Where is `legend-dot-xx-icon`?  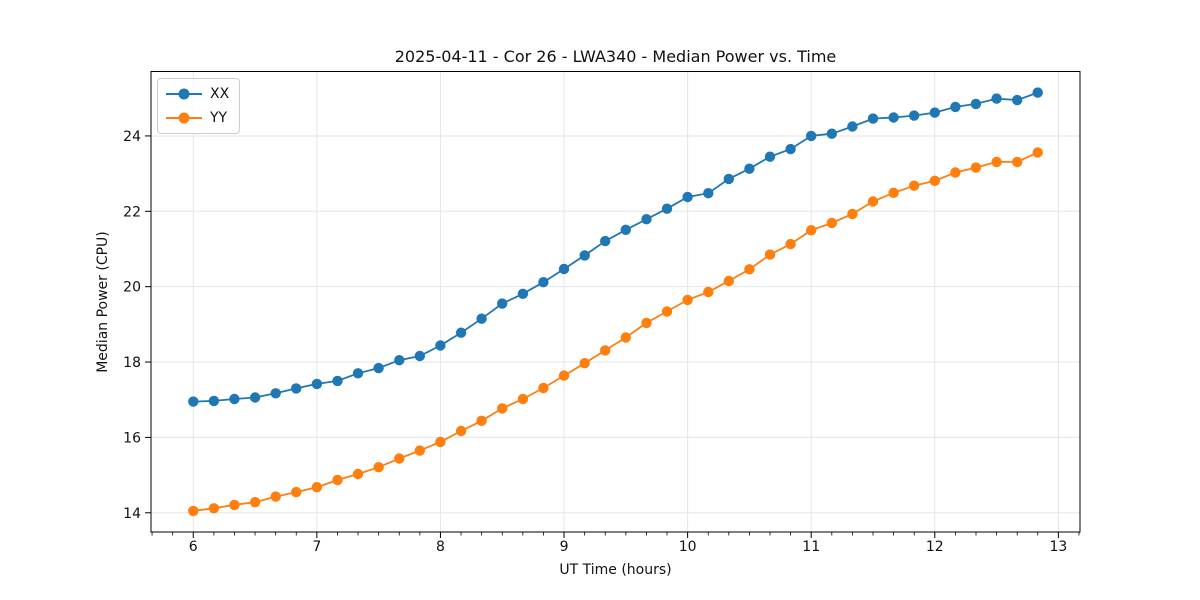
legend-dot-xx-icon is located at coordinates (184, 94).